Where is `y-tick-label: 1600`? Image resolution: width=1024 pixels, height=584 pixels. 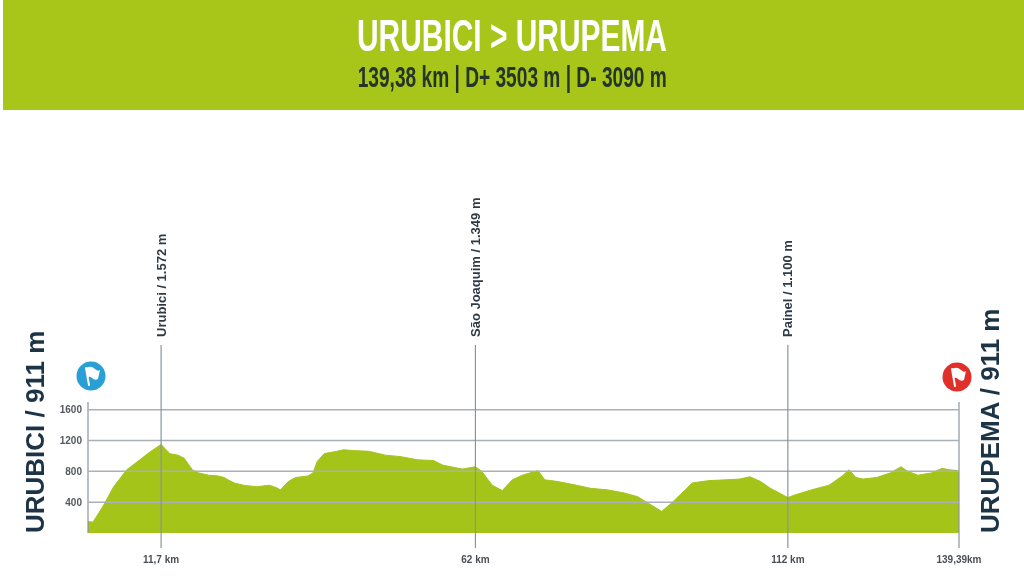 y-tick-label: 1600 is located at coordinates (71, 410).